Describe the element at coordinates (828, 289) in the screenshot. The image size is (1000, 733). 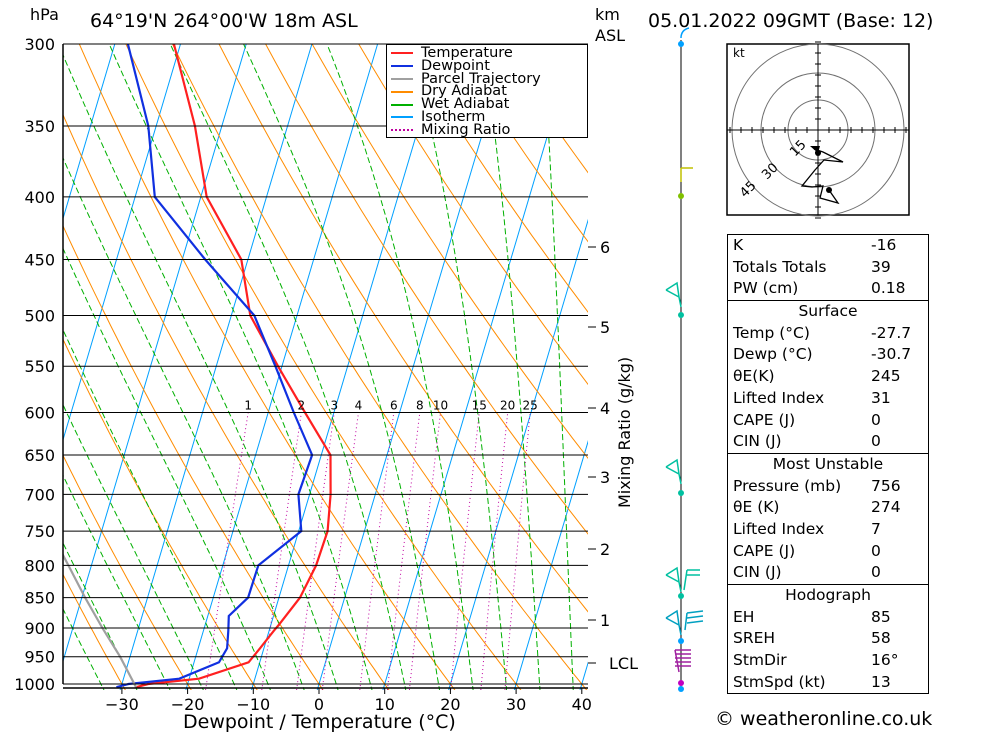
I see `index-row: PW (cm) 0.18` at that location.